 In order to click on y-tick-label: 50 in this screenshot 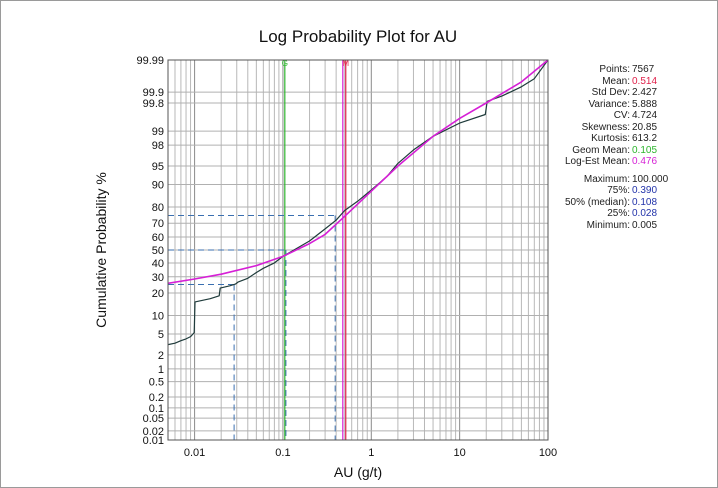, I will do `click(158, 251)`.